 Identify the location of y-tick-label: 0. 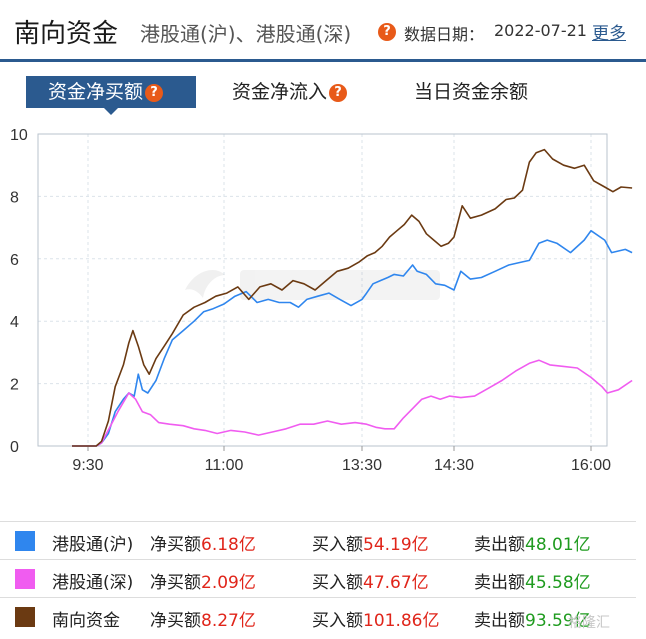
(14, 447).